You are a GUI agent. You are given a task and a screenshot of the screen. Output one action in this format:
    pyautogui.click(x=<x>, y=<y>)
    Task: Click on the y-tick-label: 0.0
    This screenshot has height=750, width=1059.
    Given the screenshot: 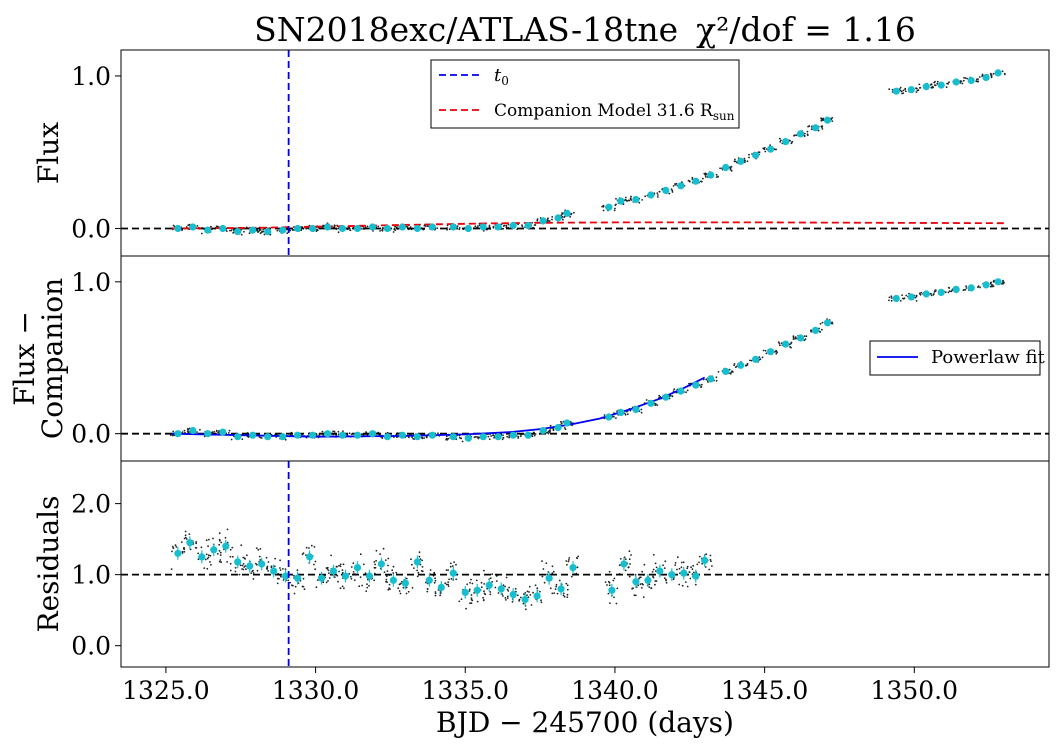 What is the action you would take?
    pyautogui.click(x=91, y=229)
    